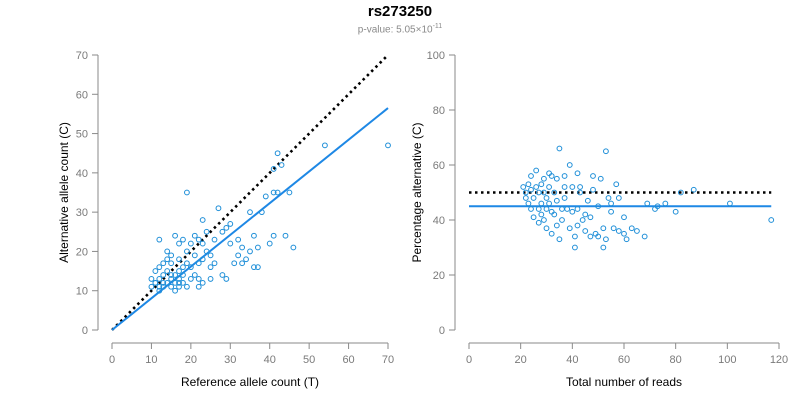 The image size is (800, 400). I want to click on y-tick: 20, so click(444, 276).